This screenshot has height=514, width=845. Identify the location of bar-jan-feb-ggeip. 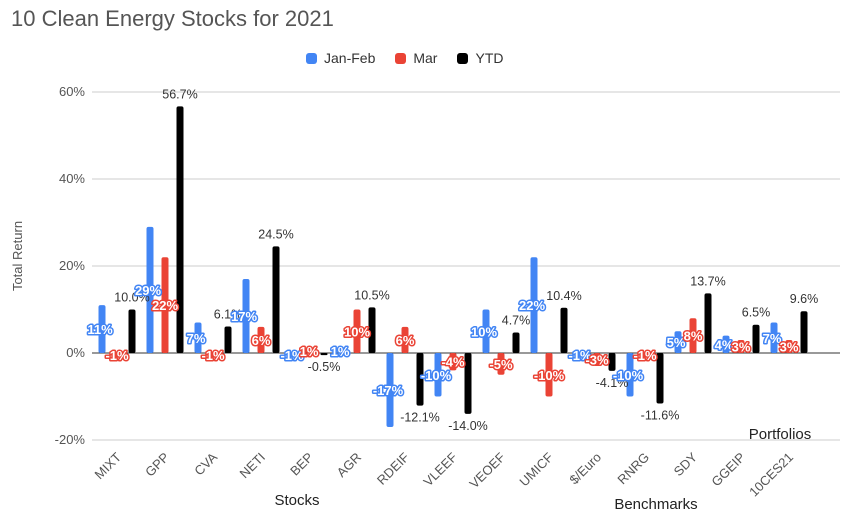
(726, 344).